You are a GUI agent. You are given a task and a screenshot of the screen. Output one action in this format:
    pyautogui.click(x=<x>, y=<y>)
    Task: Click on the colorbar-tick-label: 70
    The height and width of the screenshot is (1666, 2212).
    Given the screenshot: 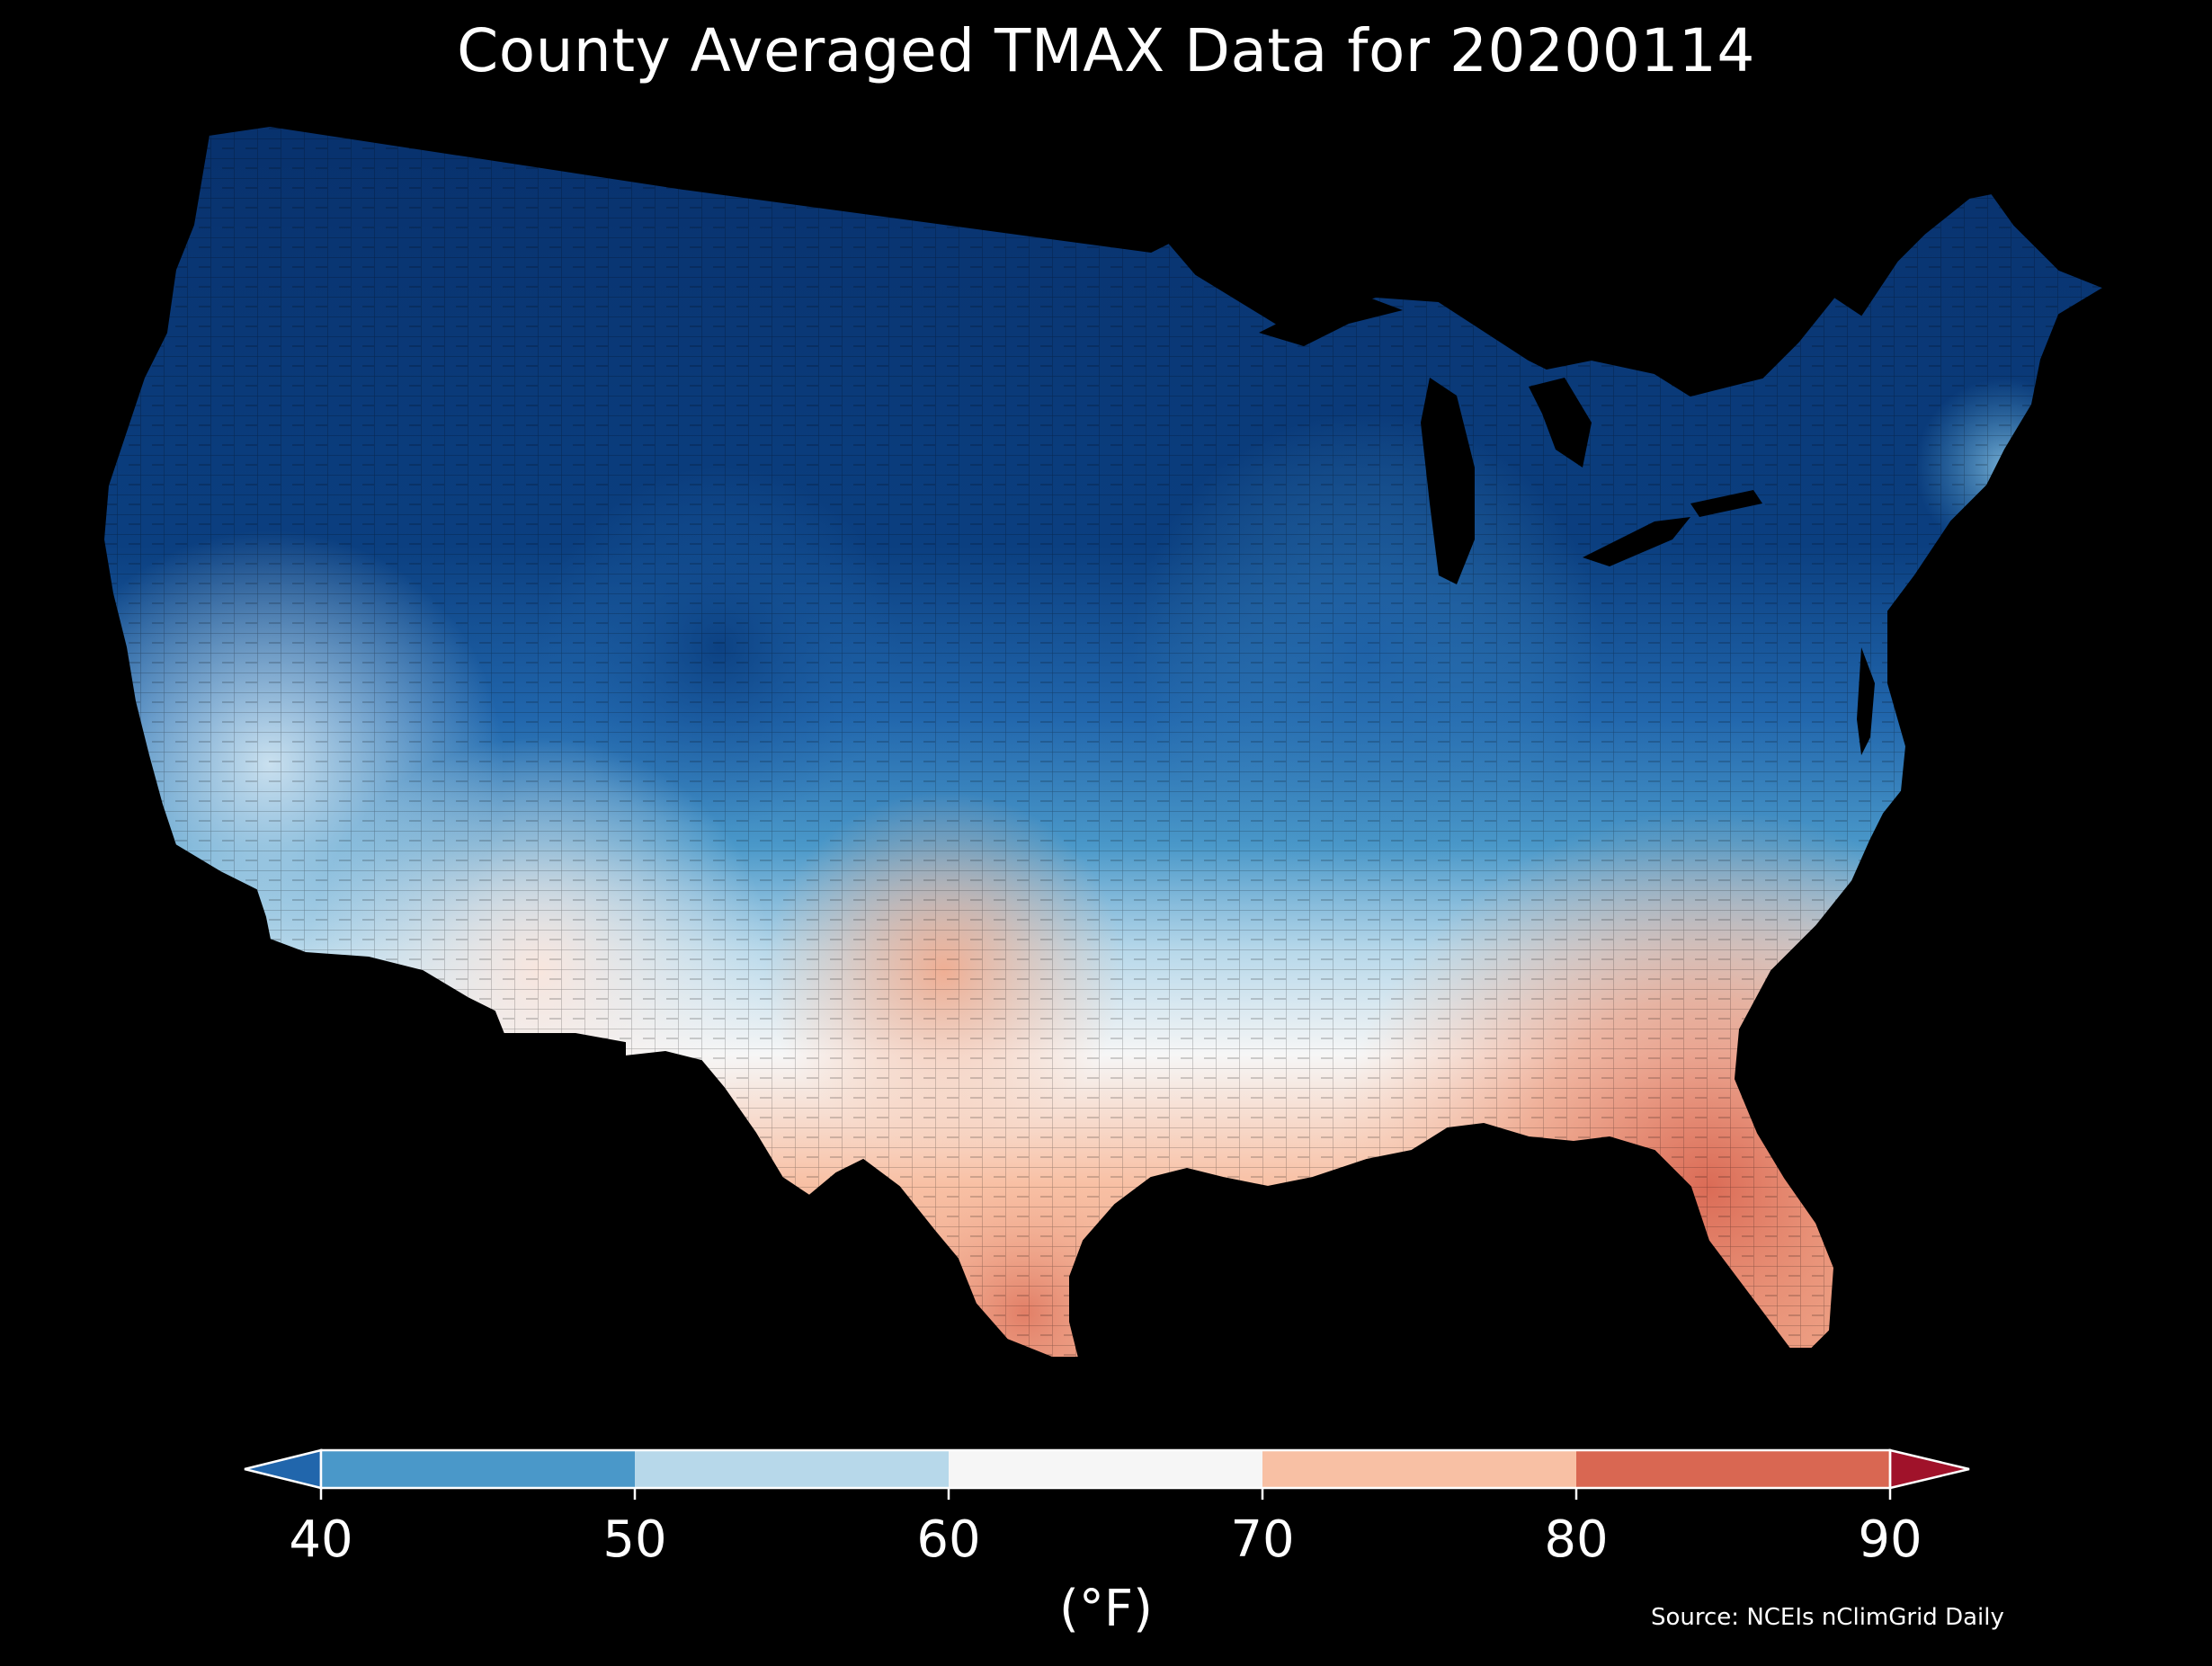 What is the action you would take?
    pyautogui.click(x=1262, y=1540)
    